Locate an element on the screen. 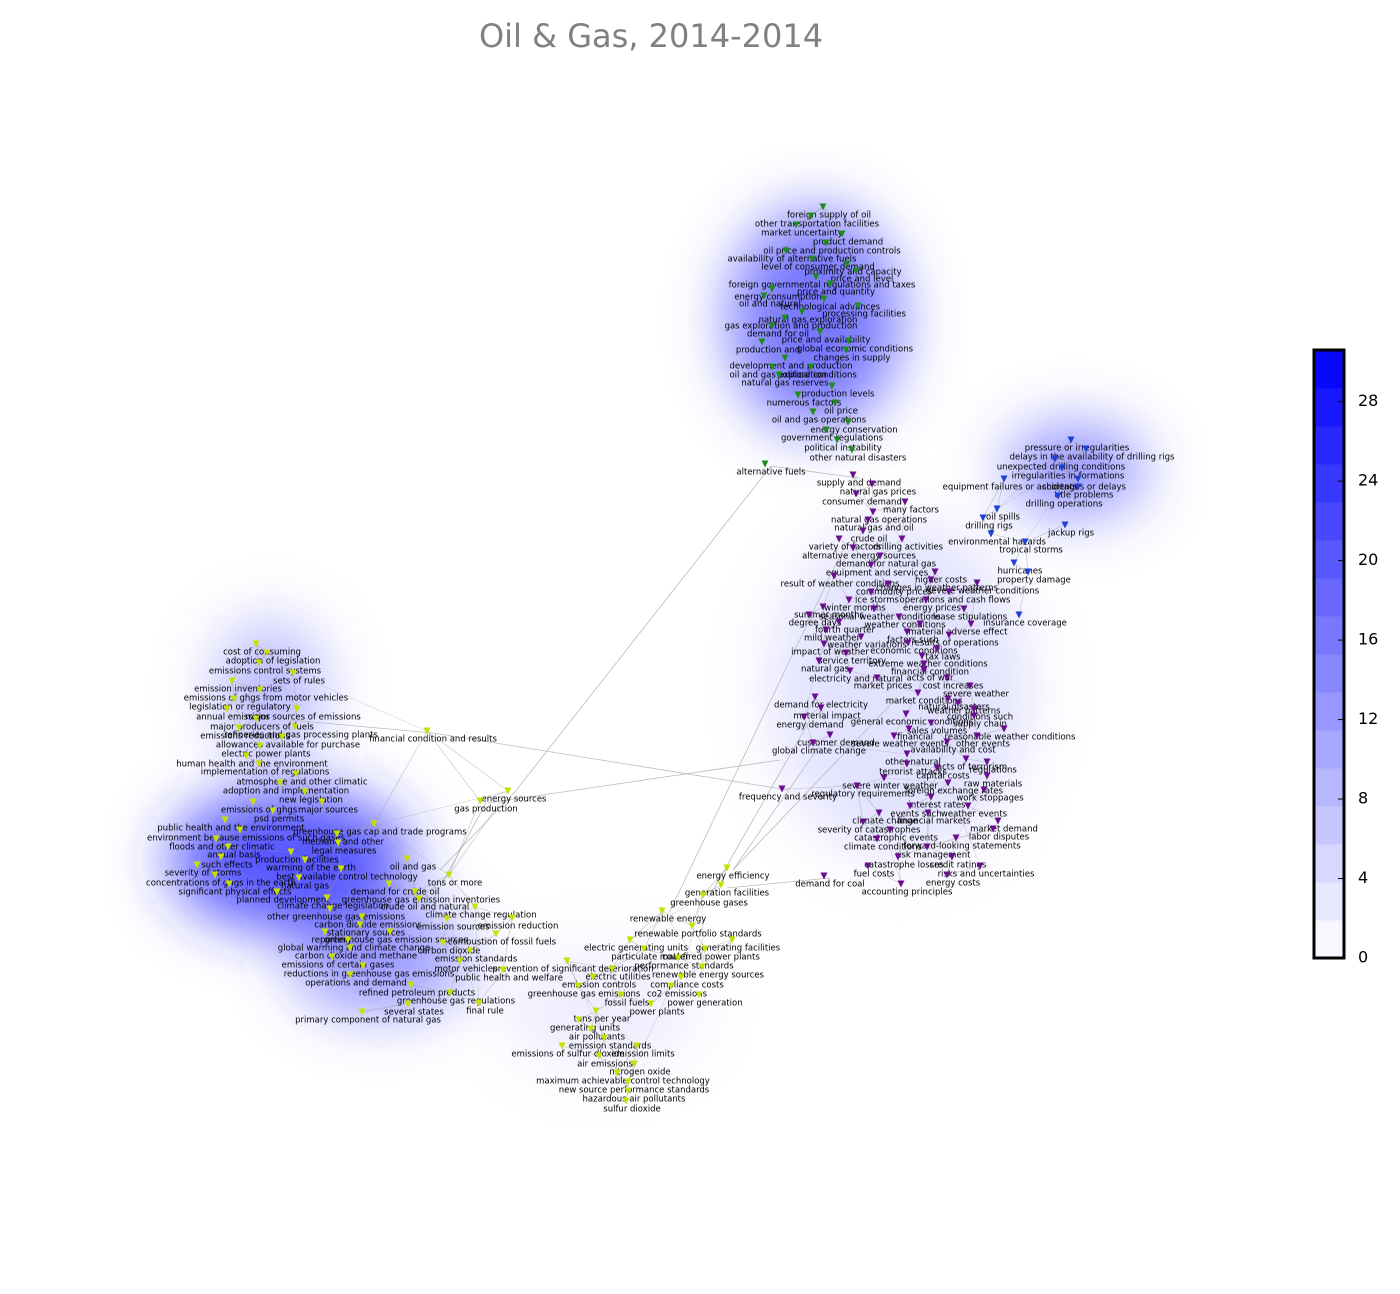  node-label: power generation is located at coordinates (704, 1004).